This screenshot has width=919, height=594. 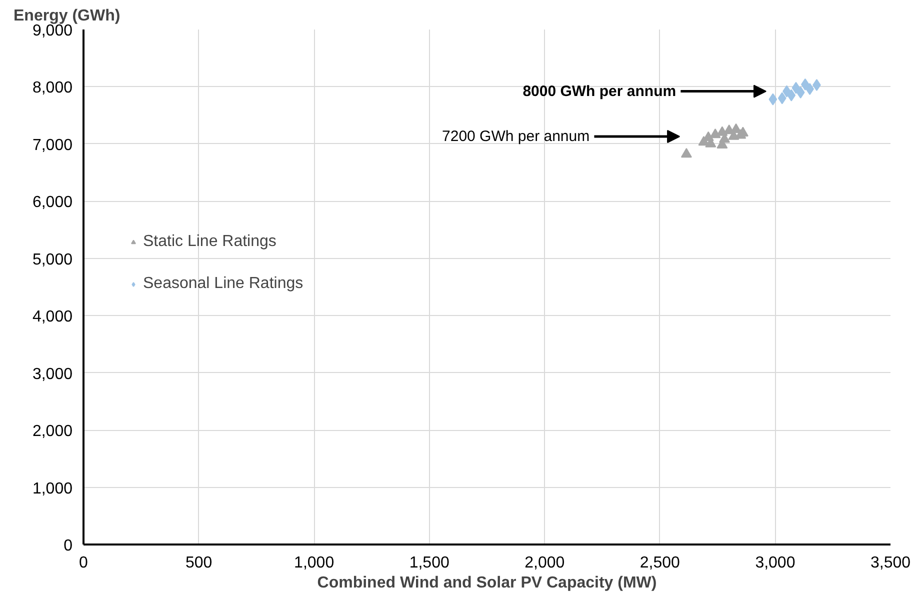 I want to click on y-tick-label: 4,000, so click(x=52, y=317).